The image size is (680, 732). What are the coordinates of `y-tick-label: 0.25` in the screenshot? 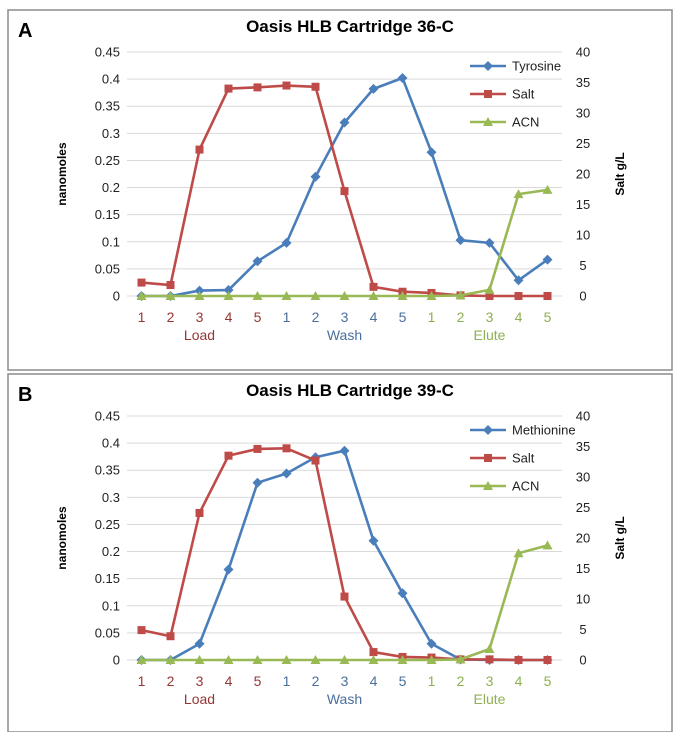 It's located at (107, 524).